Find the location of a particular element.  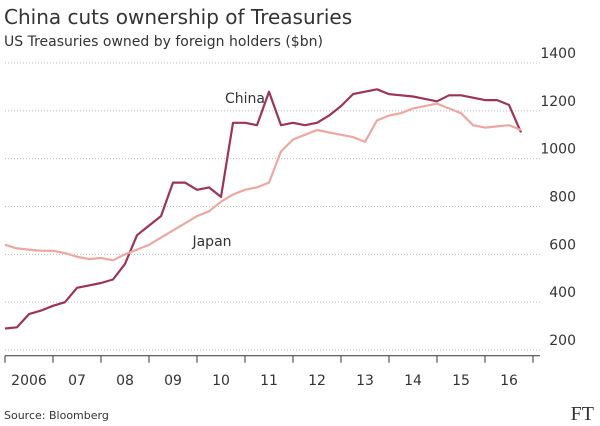

x-tick-label: 15 is located at coordinates (461, 381).